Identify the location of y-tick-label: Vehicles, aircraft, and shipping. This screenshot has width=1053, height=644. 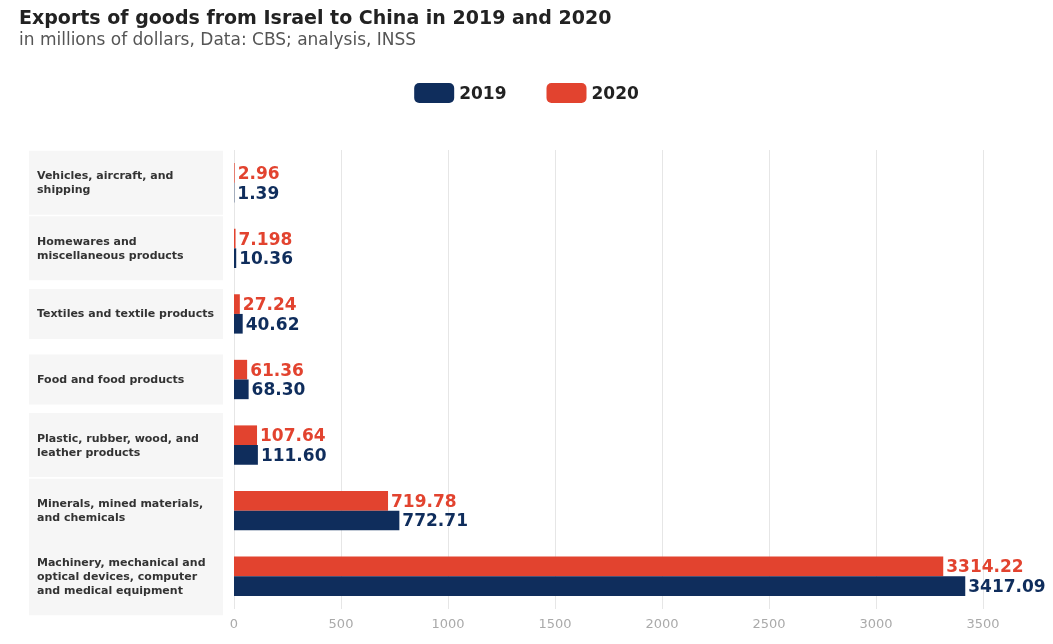
(107, 183).